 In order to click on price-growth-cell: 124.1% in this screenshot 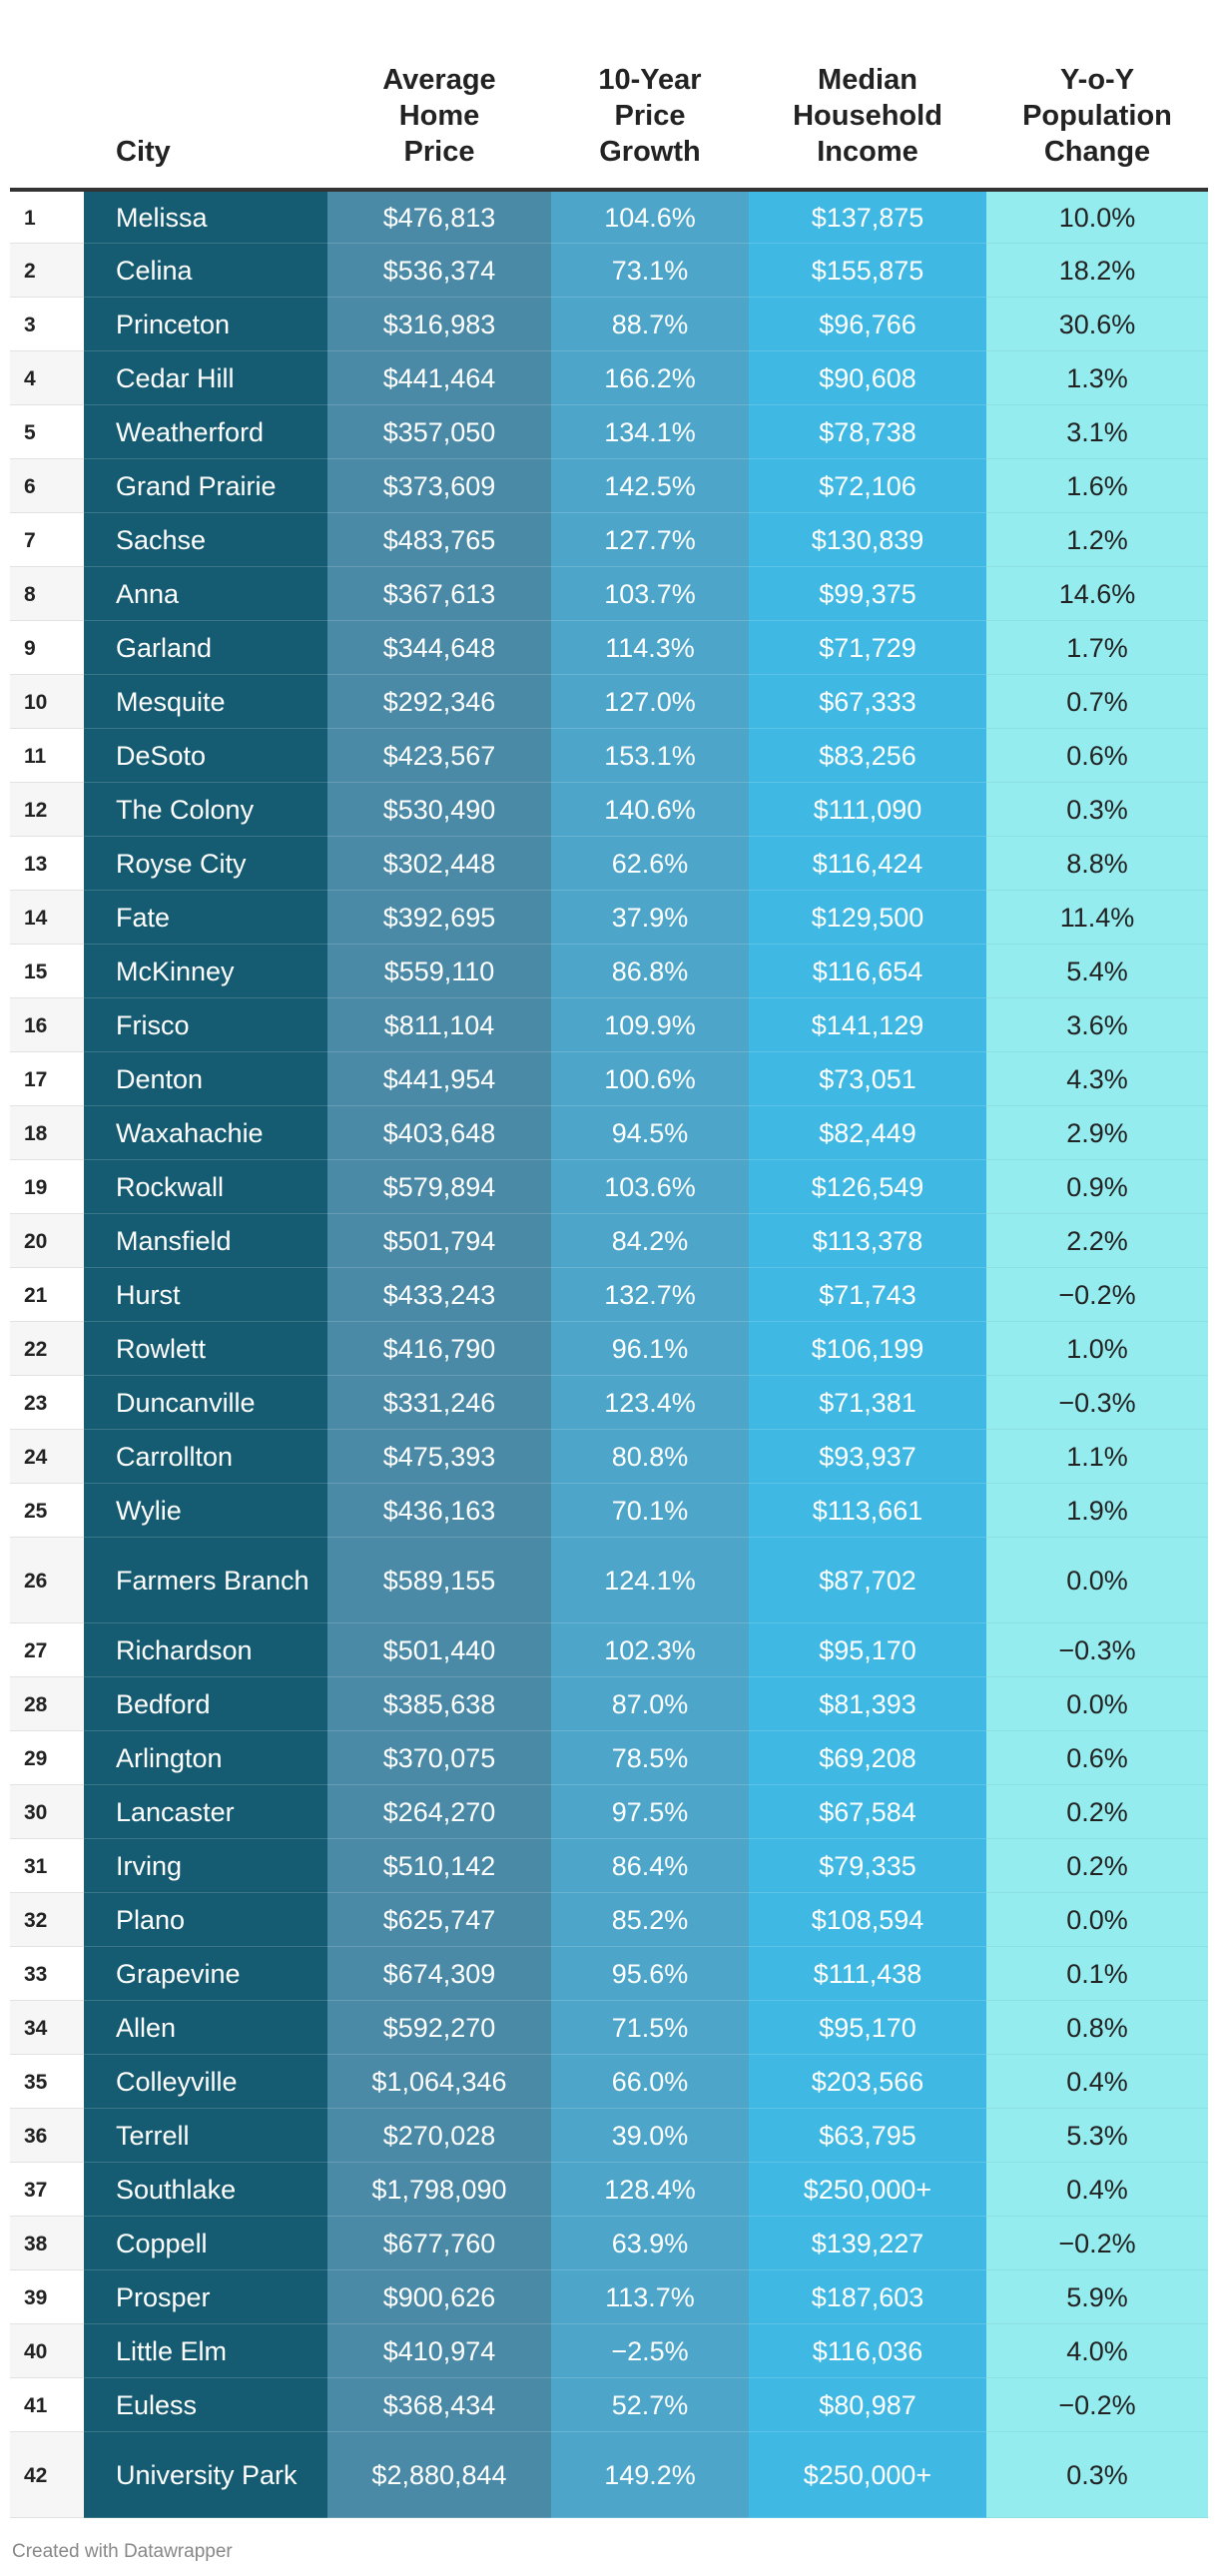, I will do `click(650, 1580)`.